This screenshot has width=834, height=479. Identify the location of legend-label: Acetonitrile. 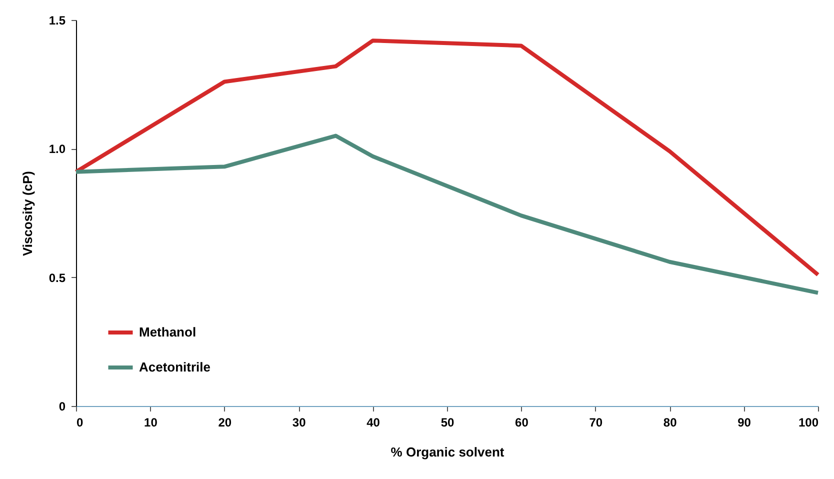
(175, 367).